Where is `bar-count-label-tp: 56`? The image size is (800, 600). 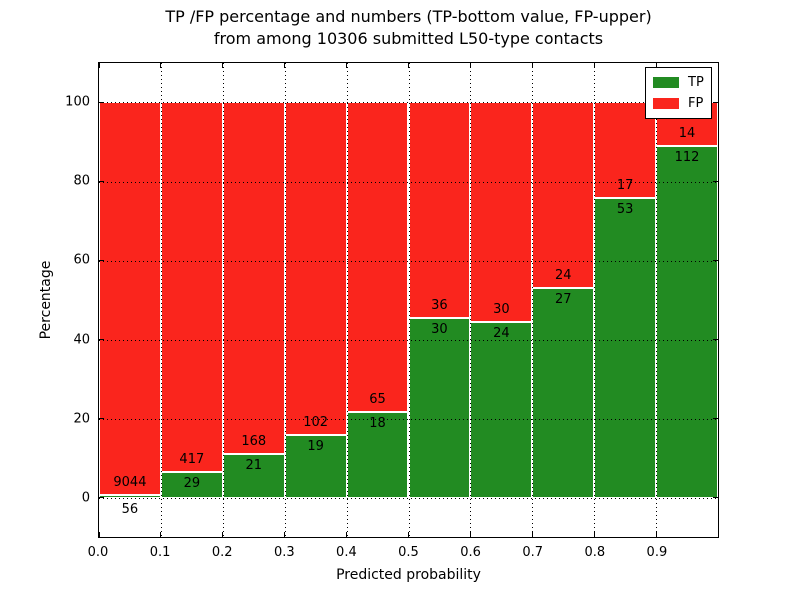 bar-count-label-tp: 56 is located at coordinates (130, 510).